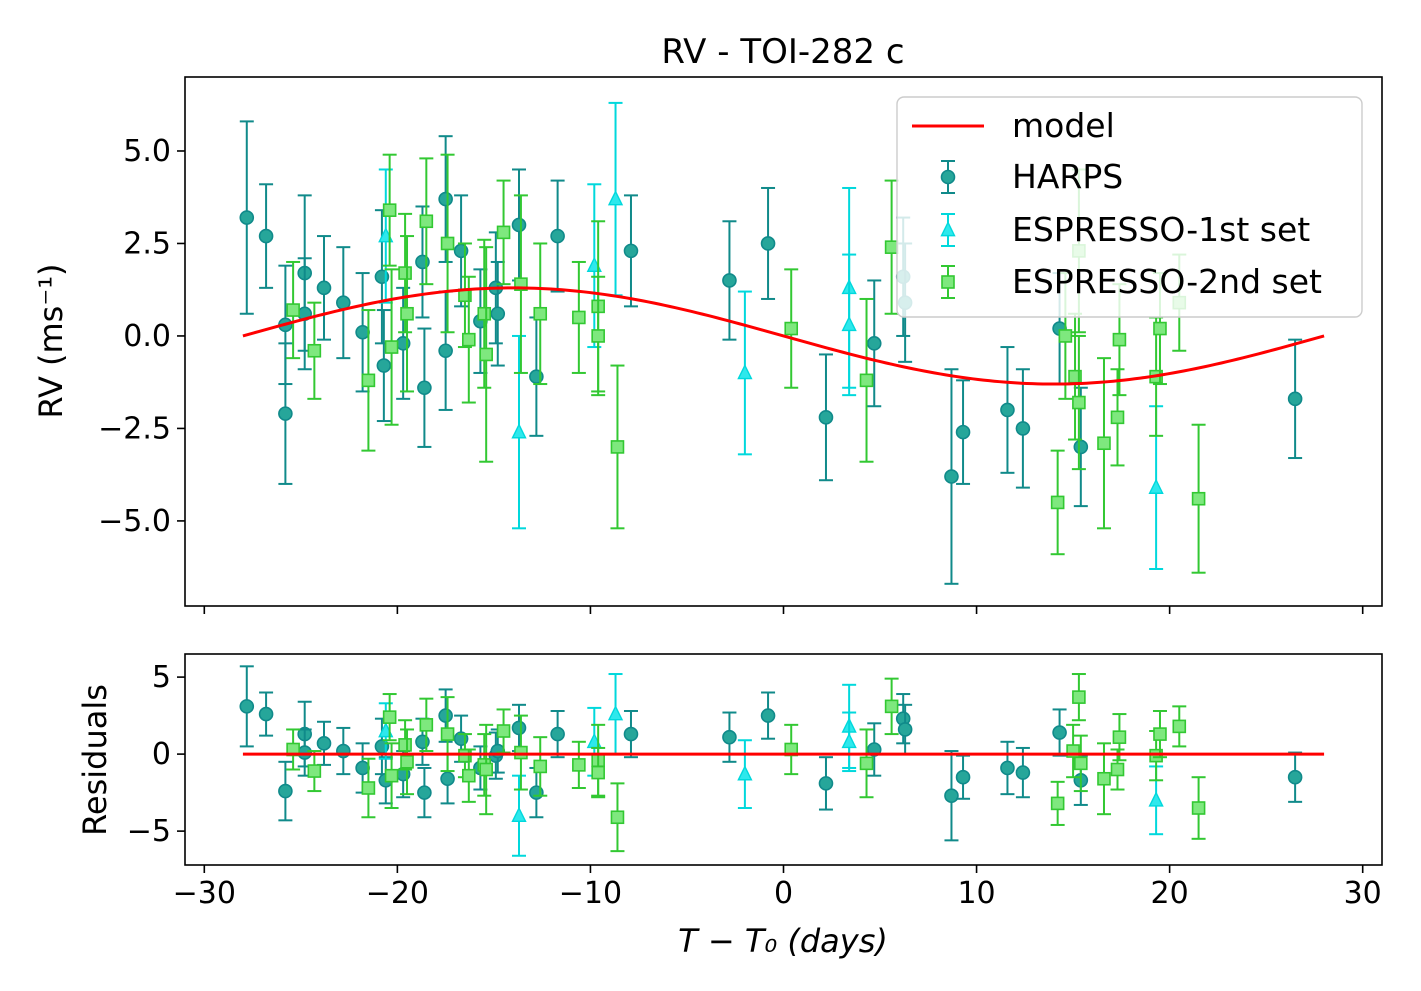 This screenshot has height=991, width=1421. What do you see at coordinates (95, 760) in the screenshot?
I see `residuals-y-axis-label: Residuals` at bounding box center [95, 760].